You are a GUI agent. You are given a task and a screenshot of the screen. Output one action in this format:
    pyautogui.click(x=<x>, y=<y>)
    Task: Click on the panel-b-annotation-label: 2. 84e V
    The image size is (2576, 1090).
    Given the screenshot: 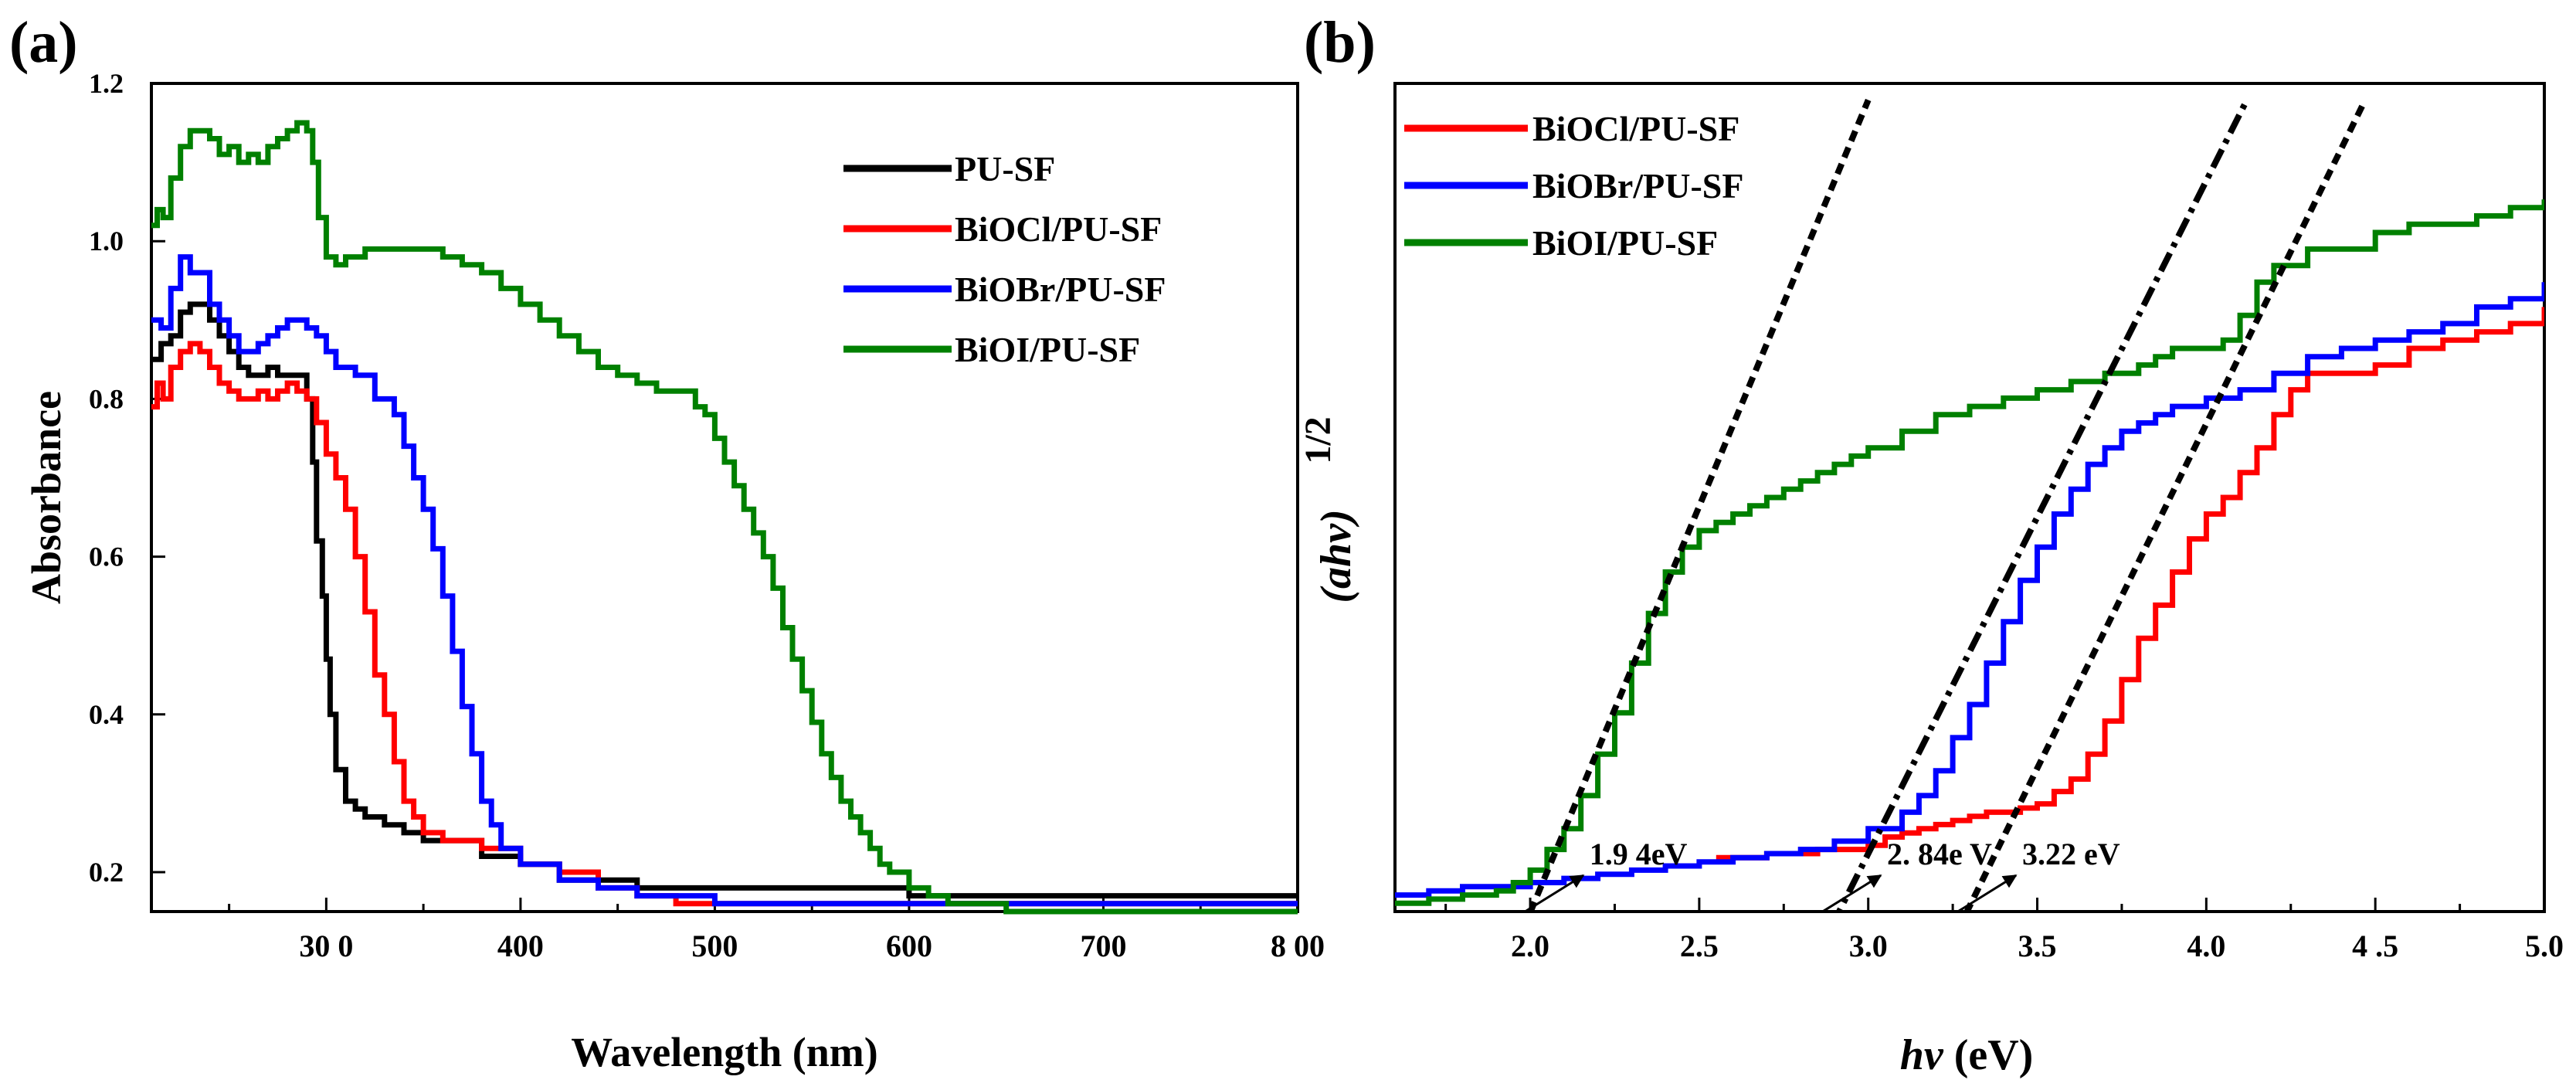 What is the action you would take?
    pyautogui.click(x=1939, y=854)
    